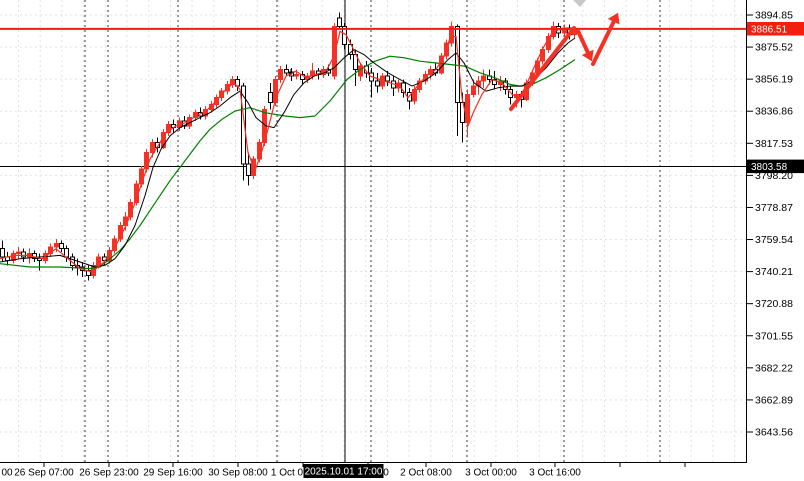  Describe the element at coordinates (774, 368) in the screenshot. I see `price-axis-label: 3682.22` at that location.